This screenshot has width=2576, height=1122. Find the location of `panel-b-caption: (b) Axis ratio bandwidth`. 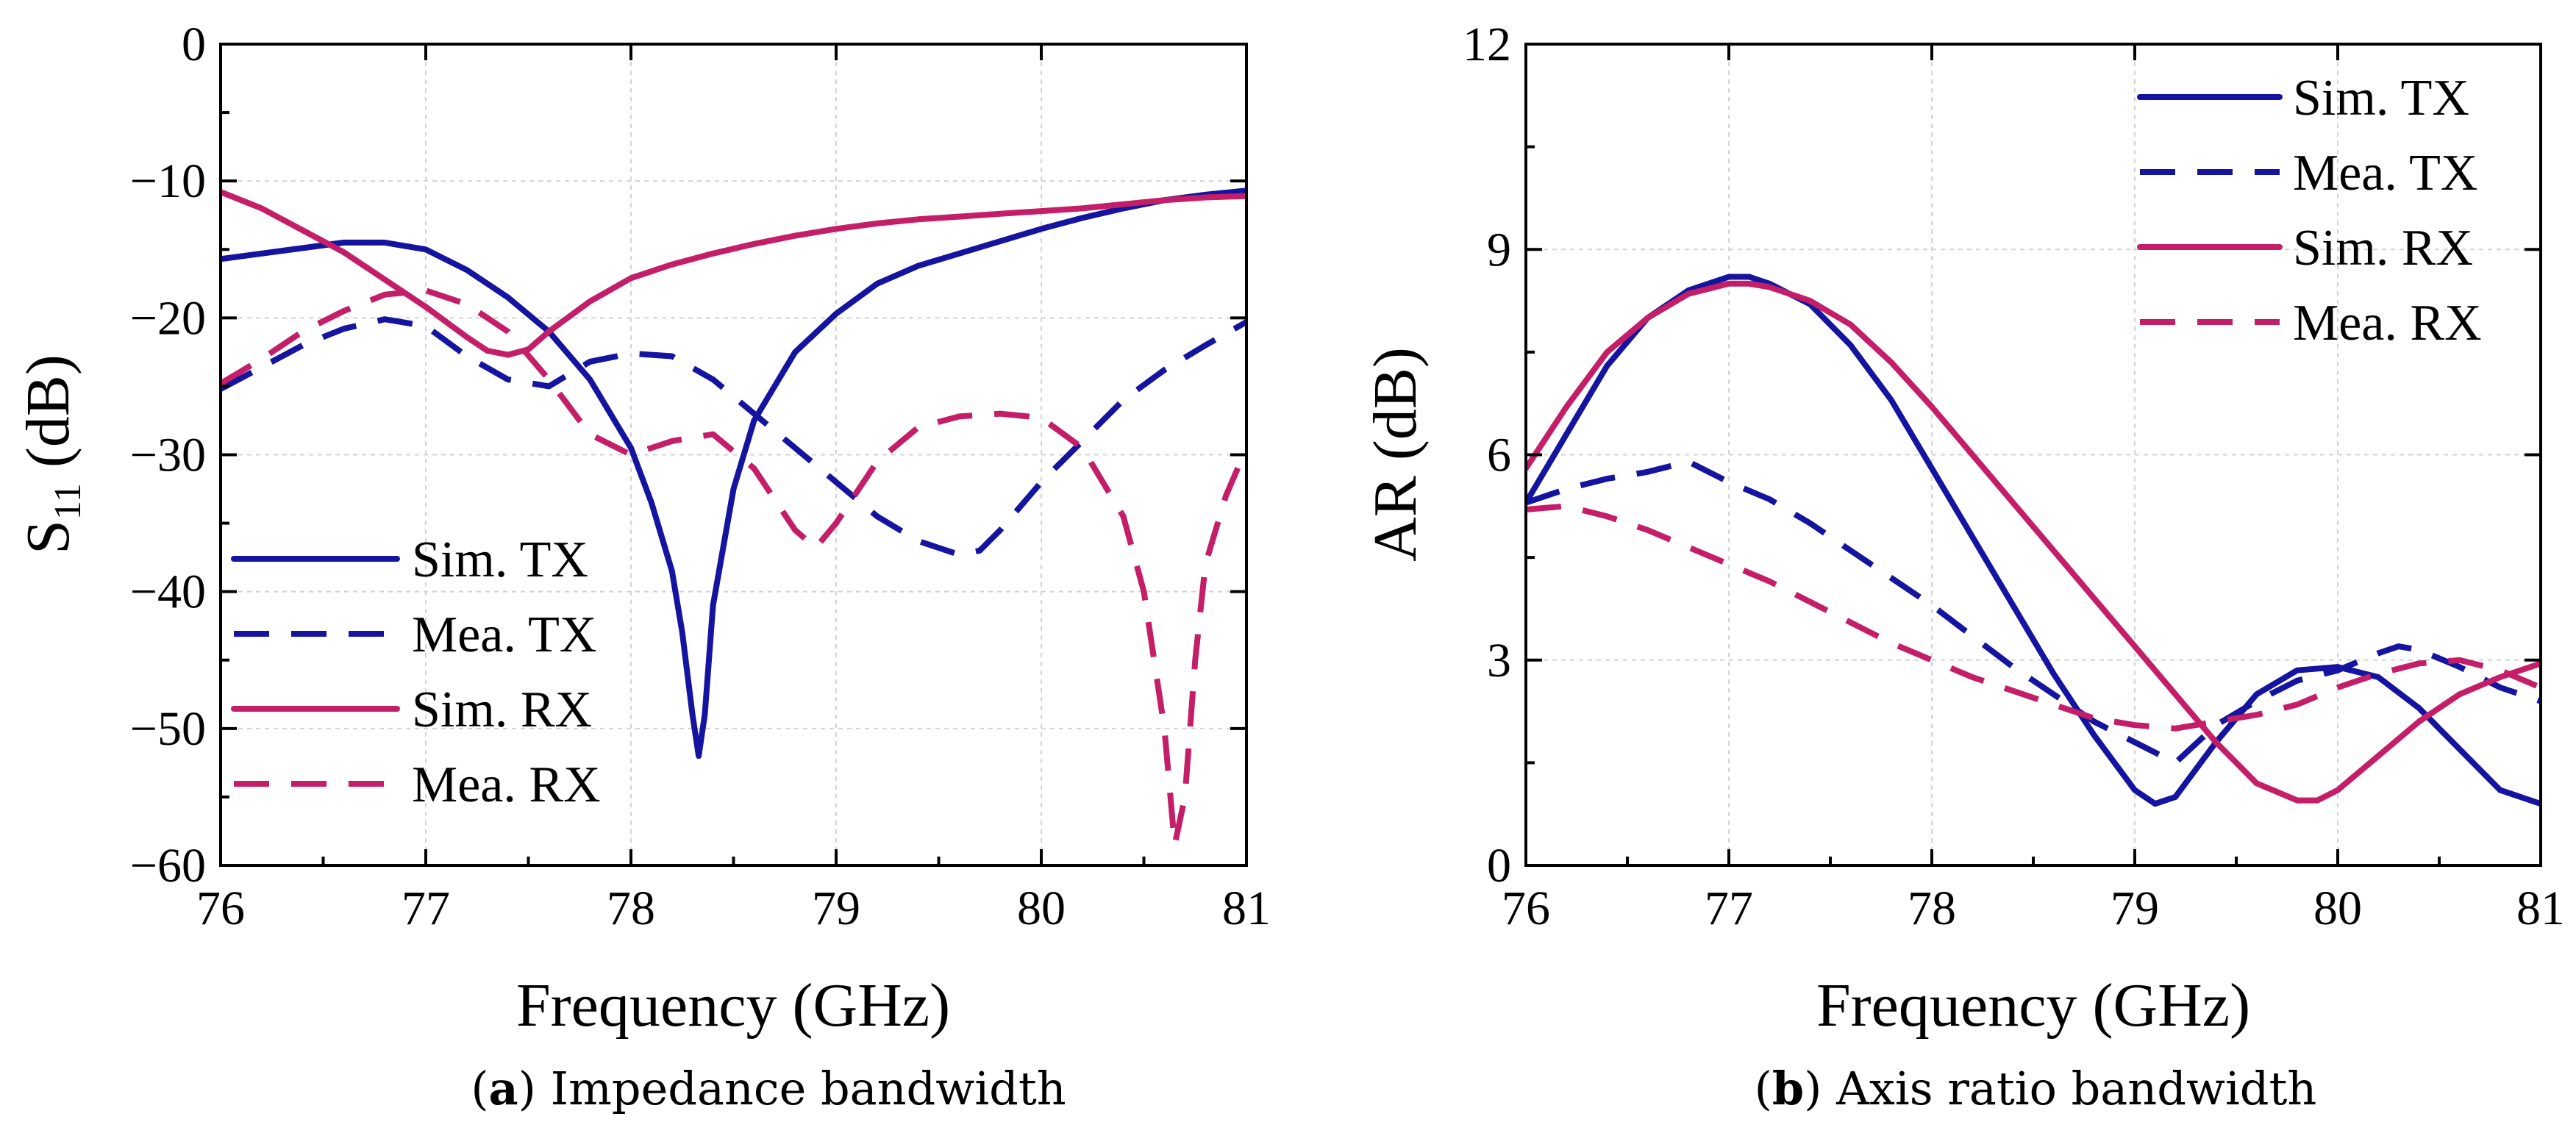

panel-b-caption: (b) Axis ratio bandwidth is located at coordinates (2036, 1088).